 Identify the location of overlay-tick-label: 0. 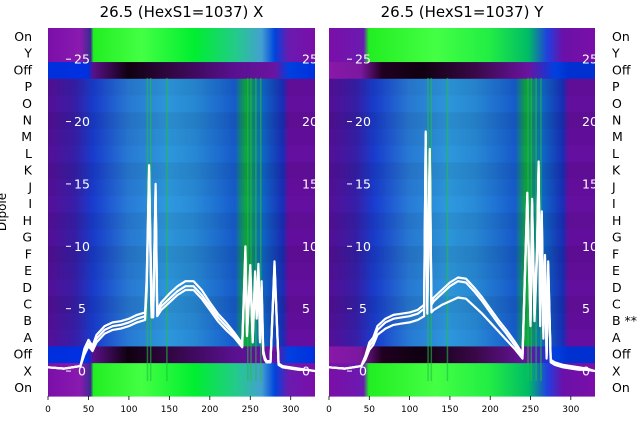
(363, 371).